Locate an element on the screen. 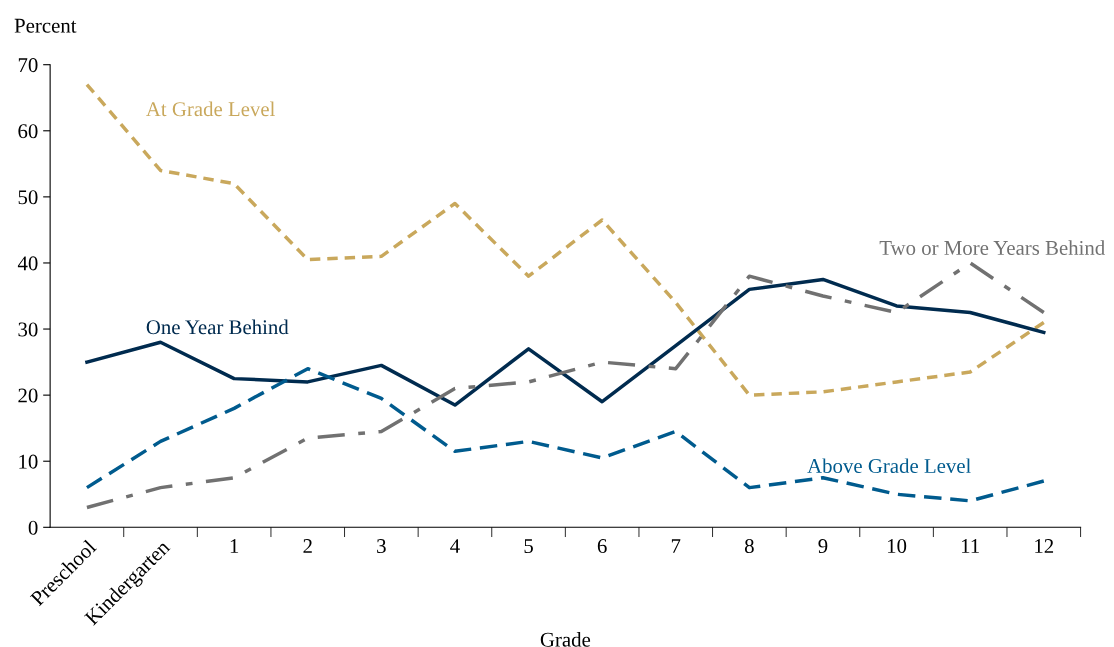  y-tick-label: 60 is located at coordinates (28, 131).